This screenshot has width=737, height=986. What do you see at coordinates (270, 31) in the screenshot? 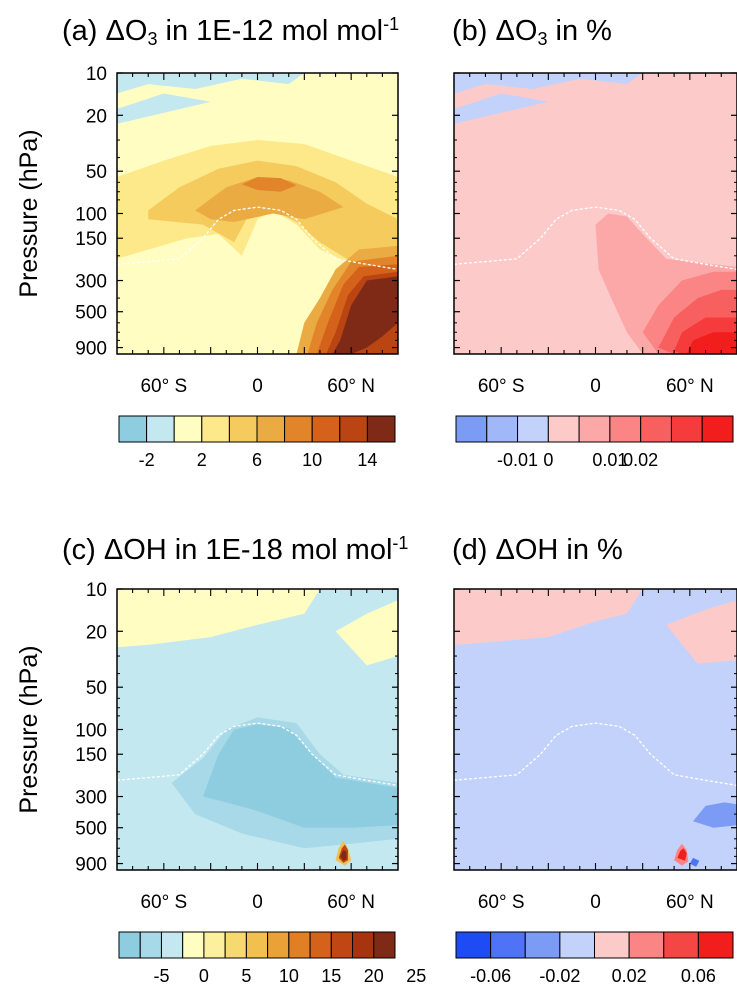
I see `title-part: in 1E-12 mol mol` at bounding box center [270, 31].